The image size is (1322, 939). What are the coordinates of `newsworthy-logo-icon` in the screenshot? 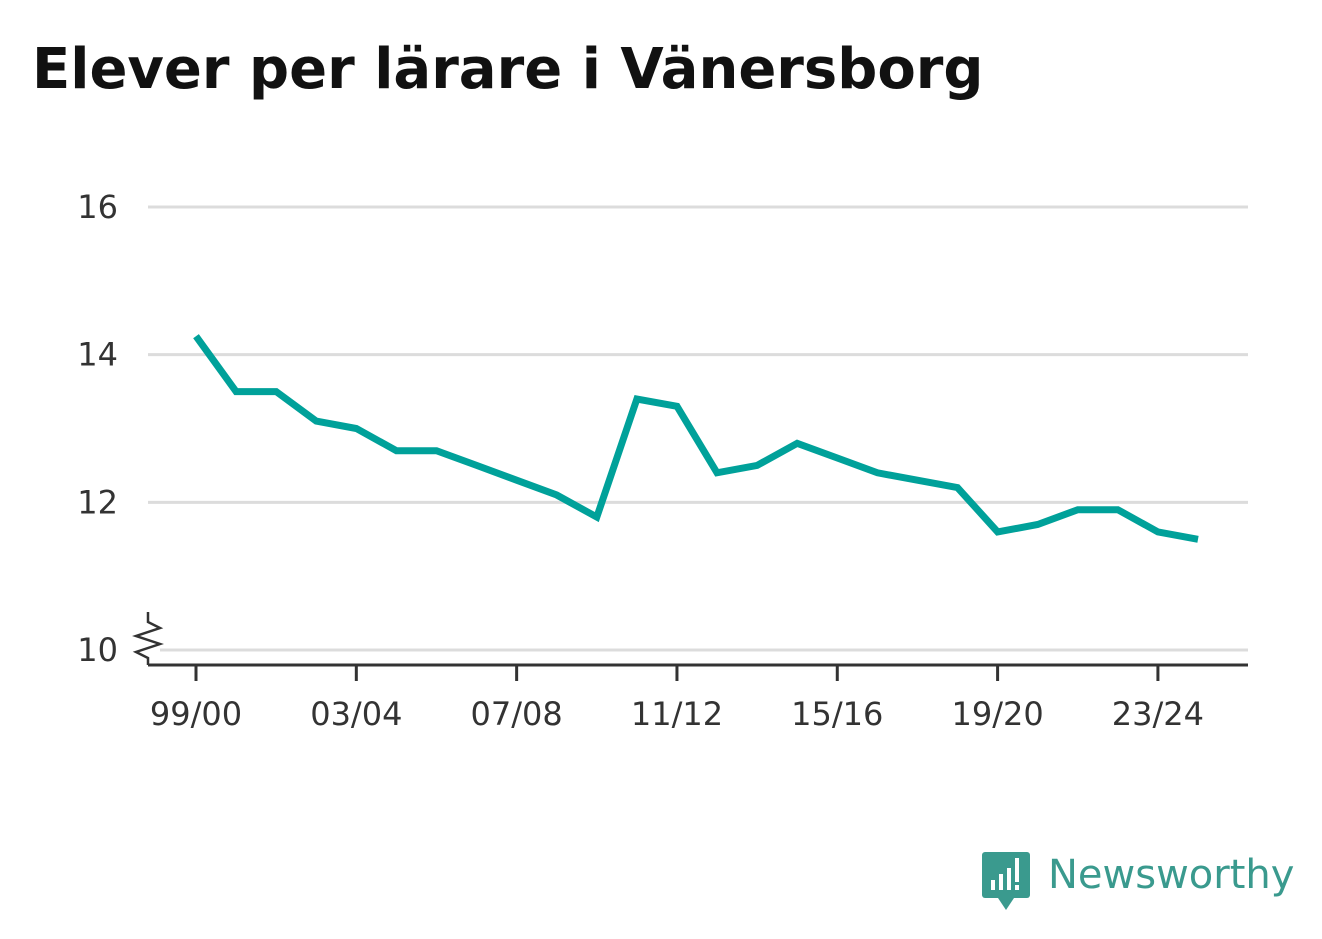 It's located at (1006, 881).